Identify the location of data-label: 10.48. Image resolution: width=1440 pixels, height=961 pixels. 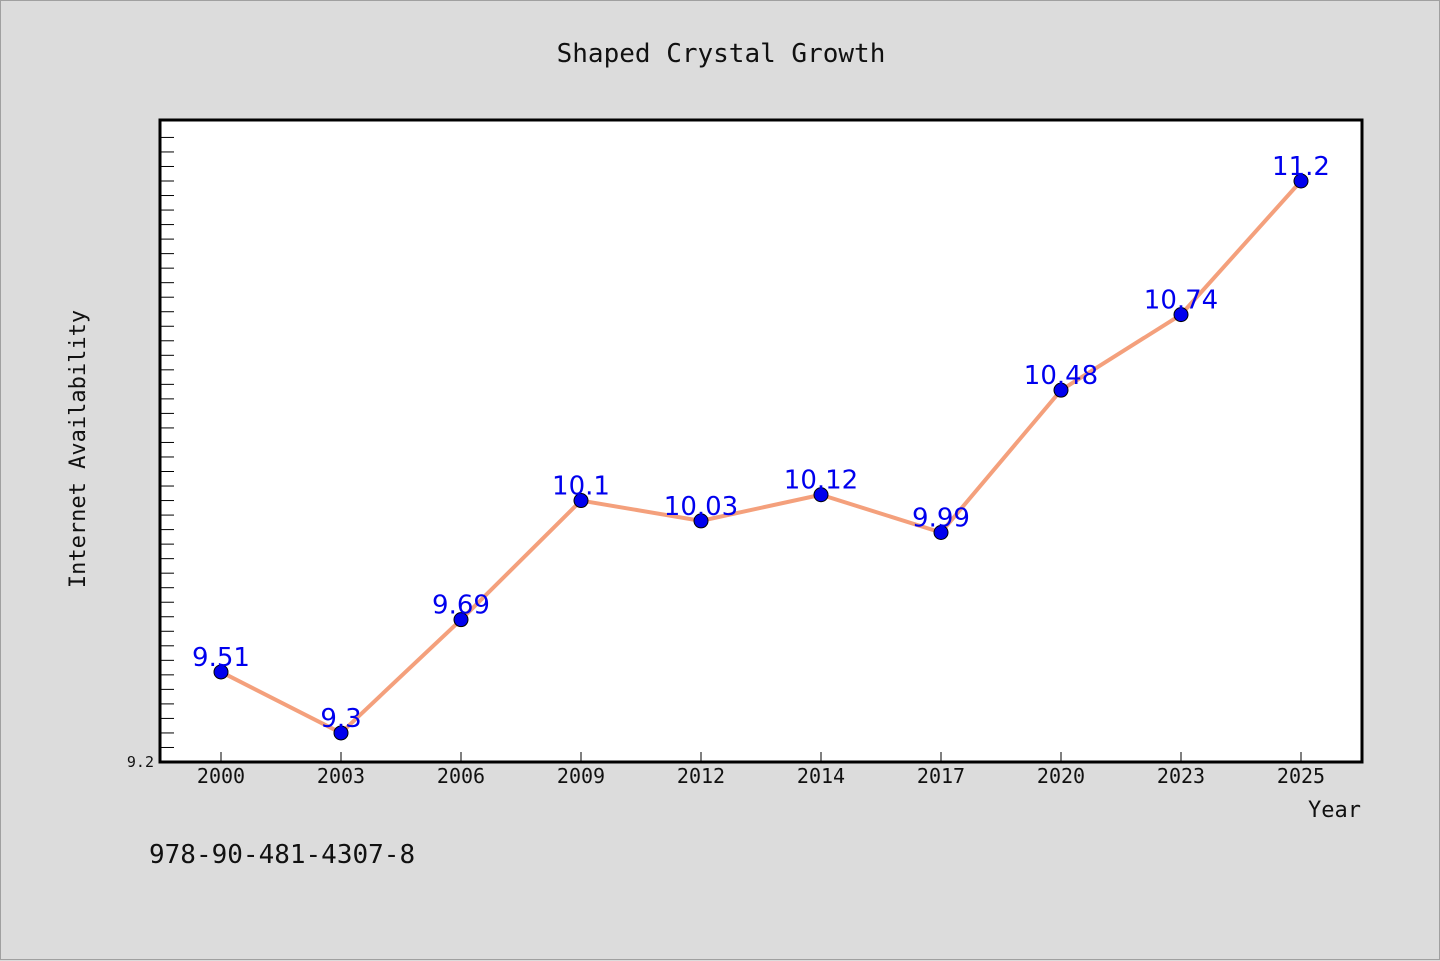
(1061, 376).